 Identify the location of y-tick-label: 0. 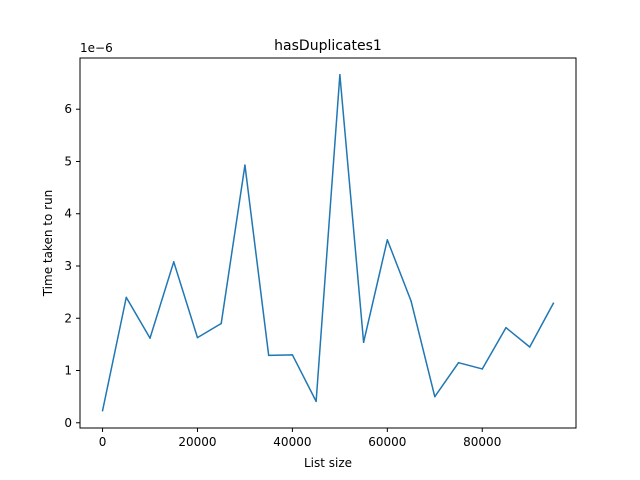
(68, 423).